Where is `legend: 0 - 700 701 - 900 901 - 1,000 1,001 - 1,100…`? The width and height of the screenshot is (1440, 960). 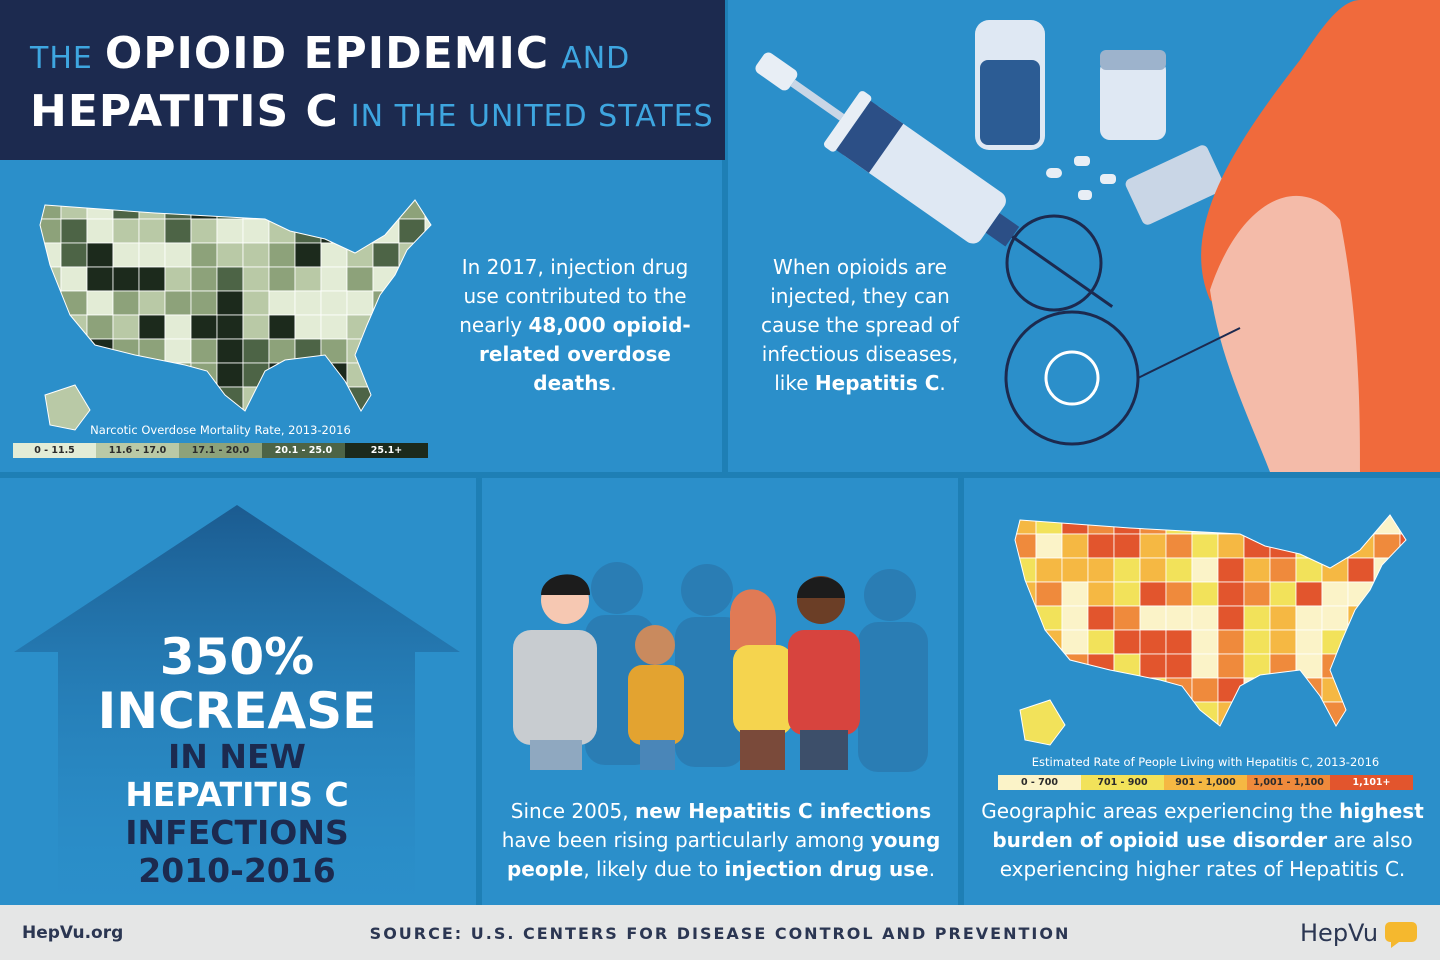
legend: 0 - 700 701 - 900 901 - 1,000 1,001 - 1,100… is located at coordinates (1205, 782).